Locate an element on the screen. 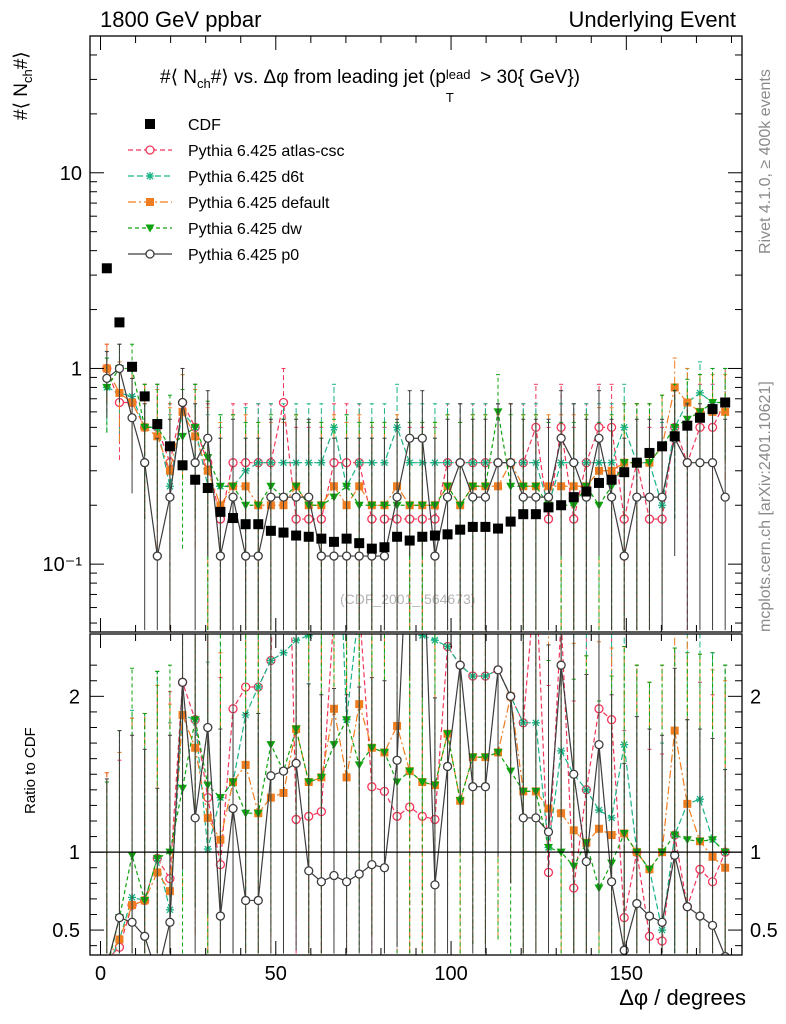 The width and height of the screenshot is (786, 1024). legend-marker-p0 is located at coordinates (150, 254).